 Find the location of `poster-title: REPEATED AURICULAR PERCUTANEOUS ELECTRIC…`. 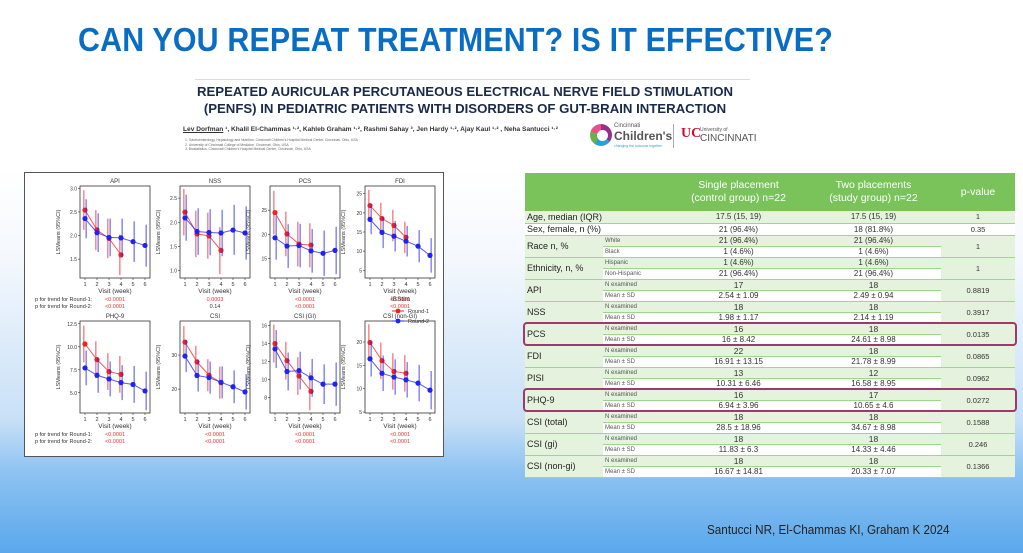

poster-title: REPEATED AURICULAR PERCUTANEOUS ELECTRIC… is located at coordinates (465, 100).